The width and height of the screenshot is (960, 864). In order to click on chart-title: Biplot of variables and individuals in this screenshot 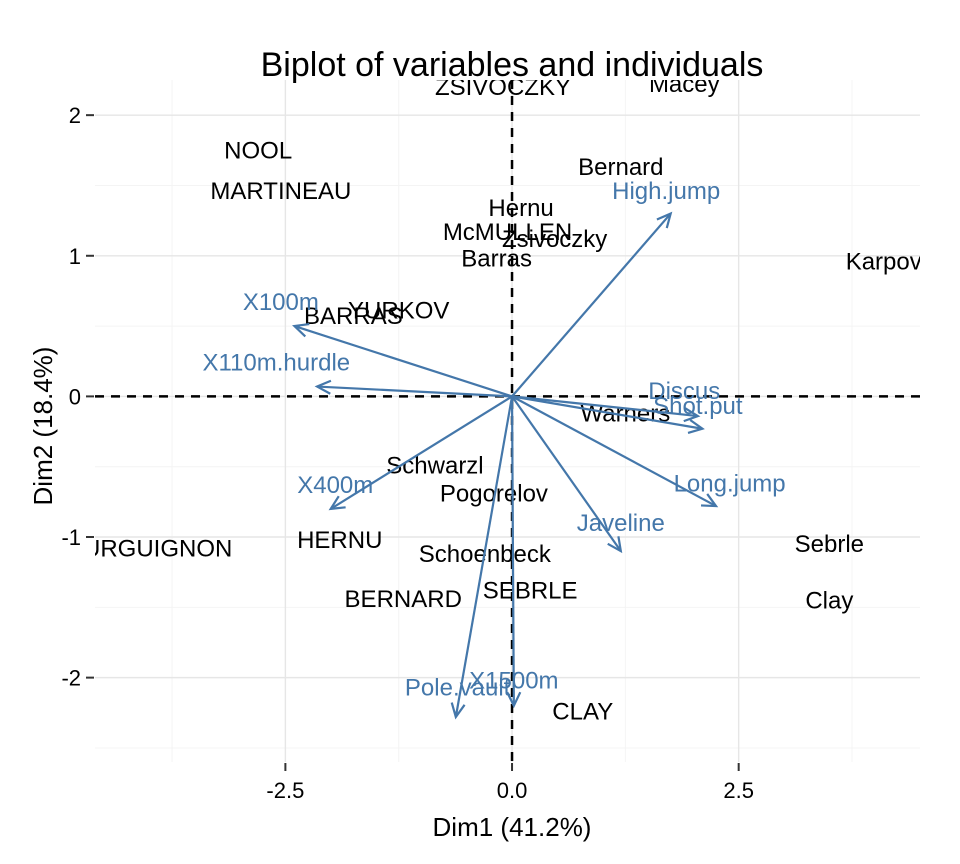, I will do `click(512, 65)`.